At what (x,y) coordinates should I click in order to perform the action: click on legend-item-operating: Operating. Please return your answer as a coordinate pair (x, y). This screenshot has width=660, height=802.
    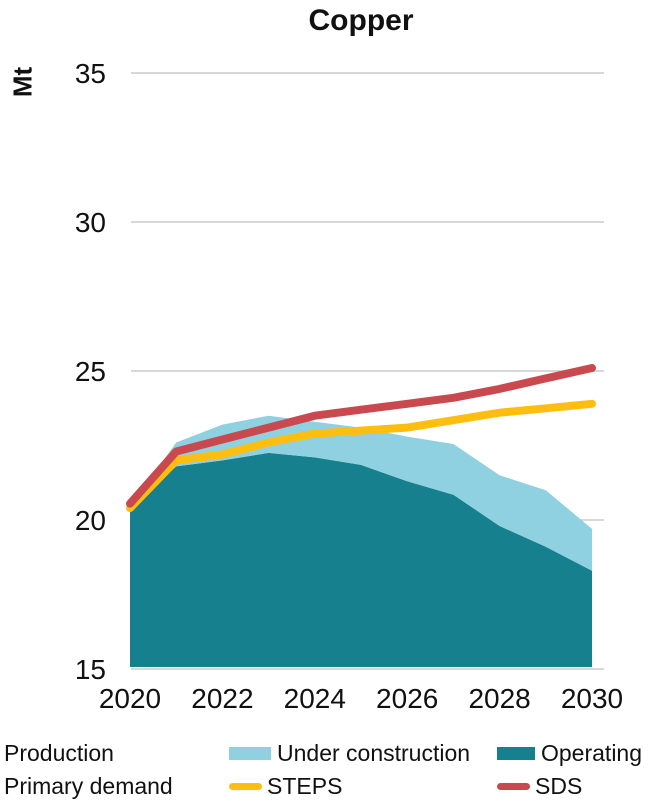
    Looking at the image, I should click on (569, 753).